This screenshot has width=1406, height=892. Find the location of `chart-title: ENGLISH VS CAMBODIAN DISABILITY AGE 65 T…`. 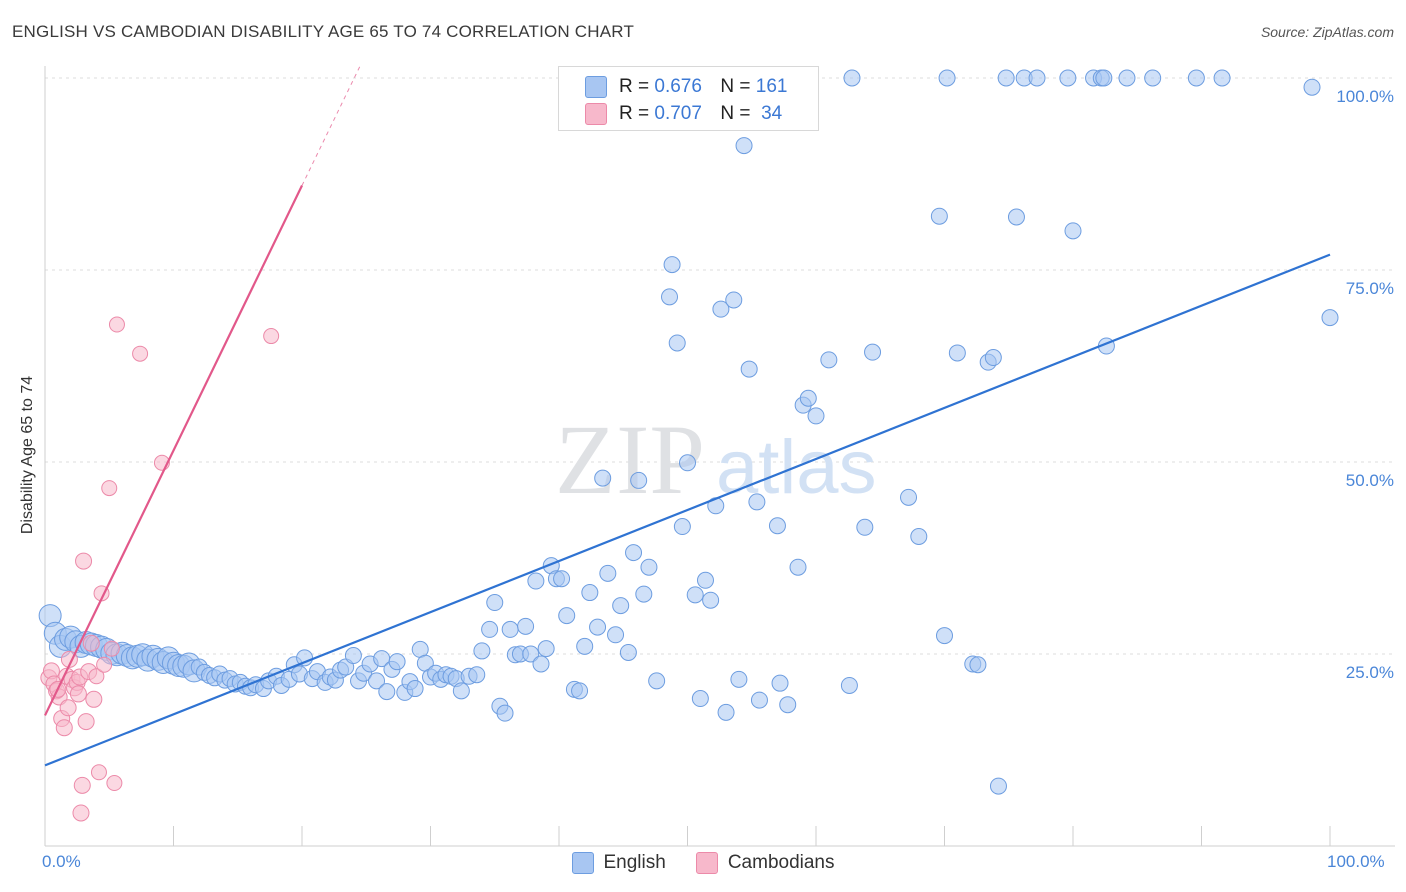

chart-title: ENGLISH VS CAMBODIAN DISABILITY AGE 65 T… is located at coordinates (323, 31).